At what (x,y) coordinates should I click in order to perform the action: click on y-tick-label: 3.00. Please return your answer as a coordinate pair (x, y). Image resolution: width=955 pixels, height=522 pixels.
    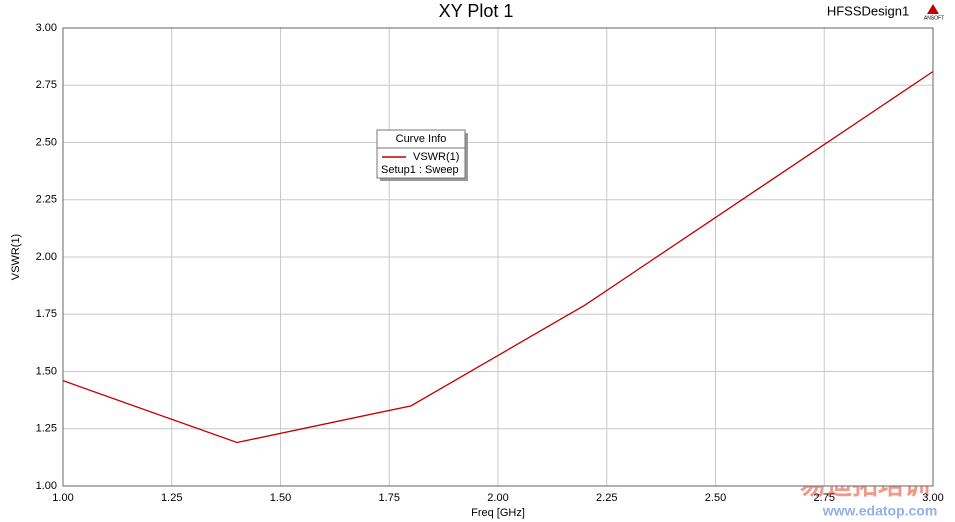
    Looking at the image, I should click on (46, 28).